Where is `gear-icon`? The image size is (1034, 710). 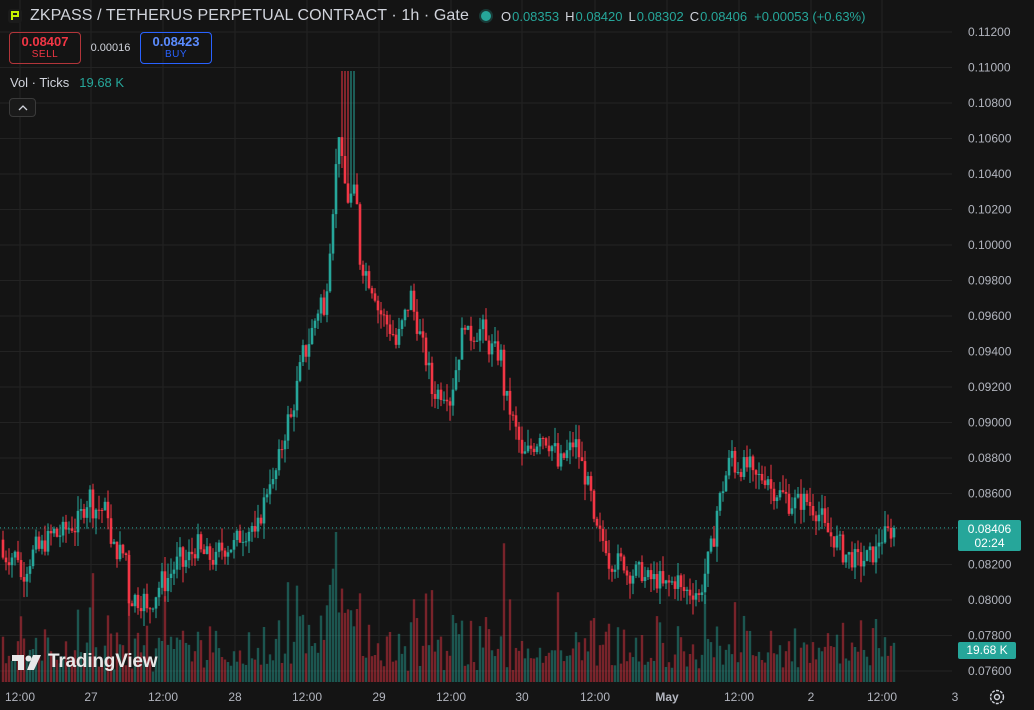
gear-icon is located at coordinates (997, 697).